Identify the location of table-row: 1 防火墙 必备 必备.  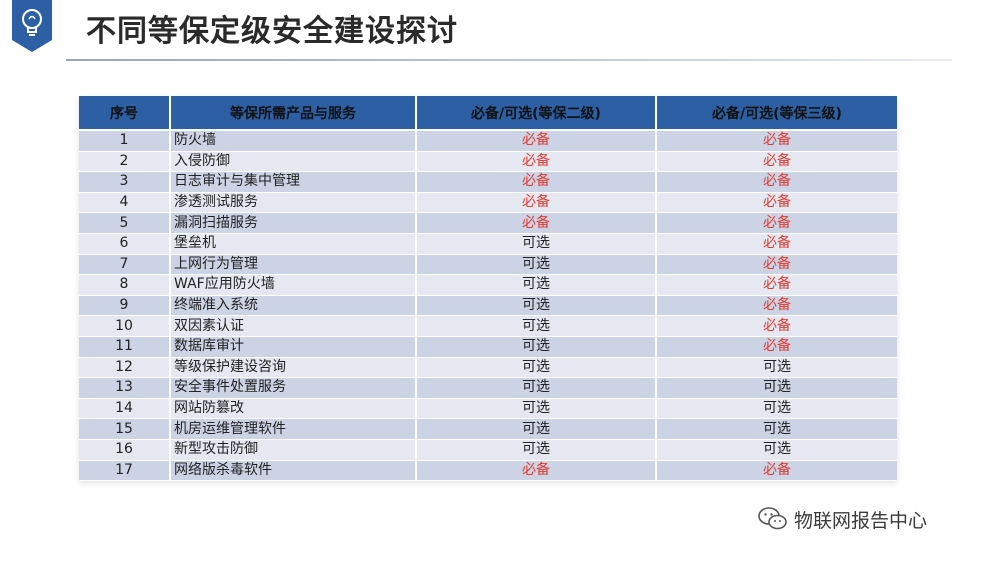
(488, 141).